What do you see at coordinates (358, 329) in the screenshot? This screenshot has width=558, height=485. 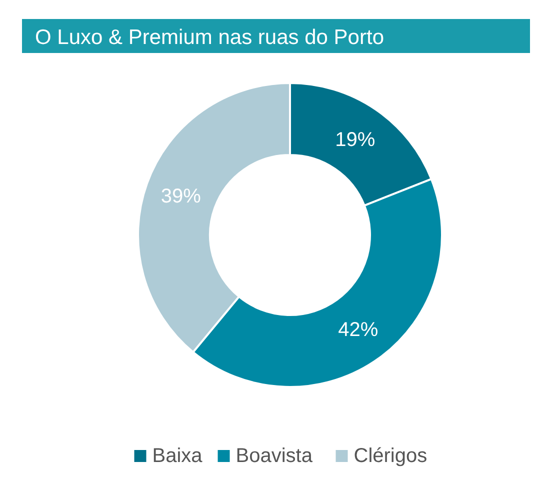 I see `data-label: 42%` at bounding box center [358, 329].